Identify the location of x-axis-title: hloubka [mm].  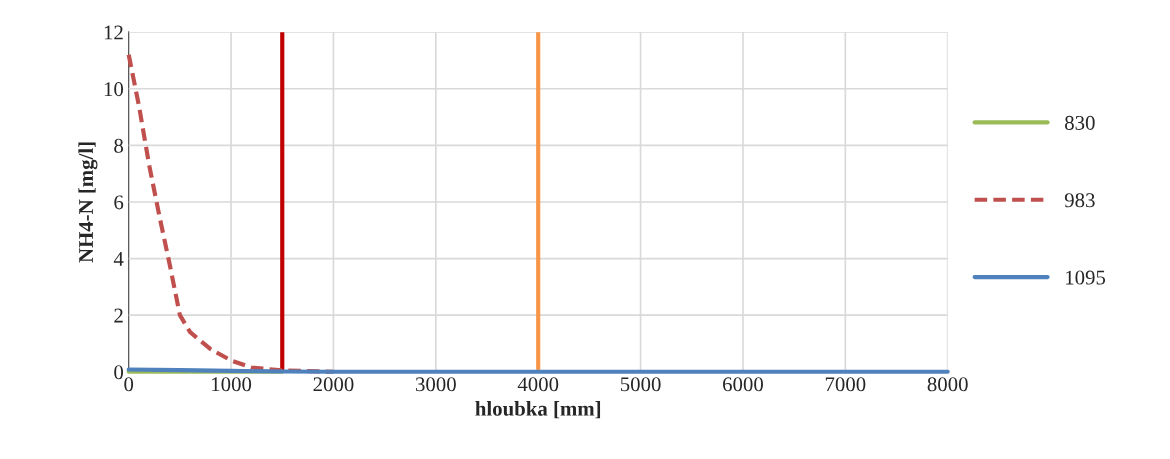
(538, 410).